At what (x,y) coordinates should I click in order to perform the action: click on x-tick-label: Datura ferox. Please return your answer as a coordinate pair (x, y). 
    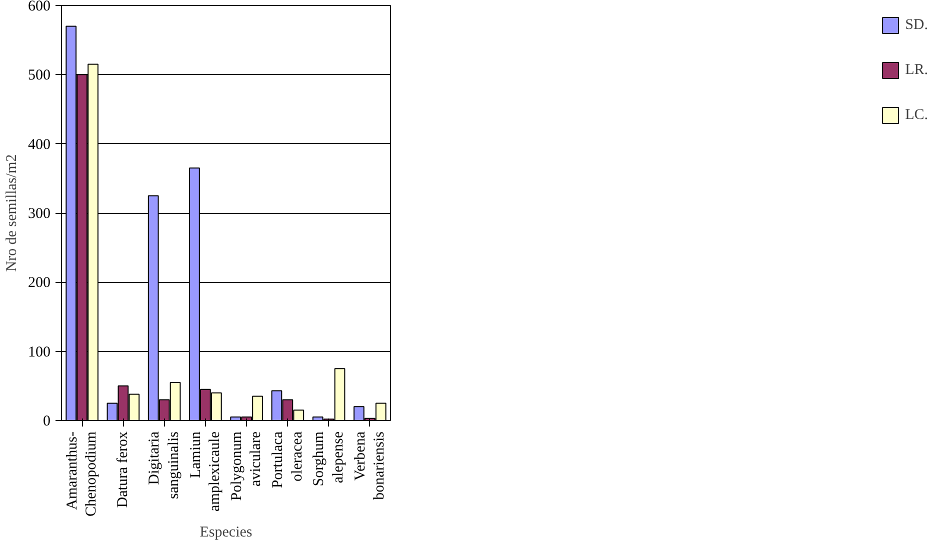
    Looking at the image, I should click on (123, 469).